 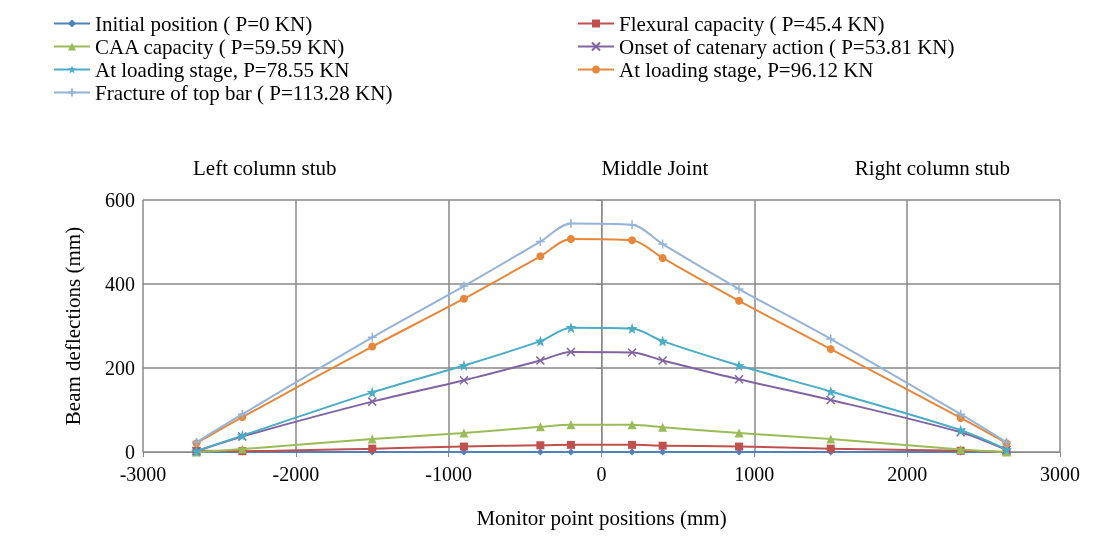 What do you see at coordinates (601, 517) in the screenshot?
I see `x-axis-title: Monitor point positions (mm)` at bounding box center [601, 517].